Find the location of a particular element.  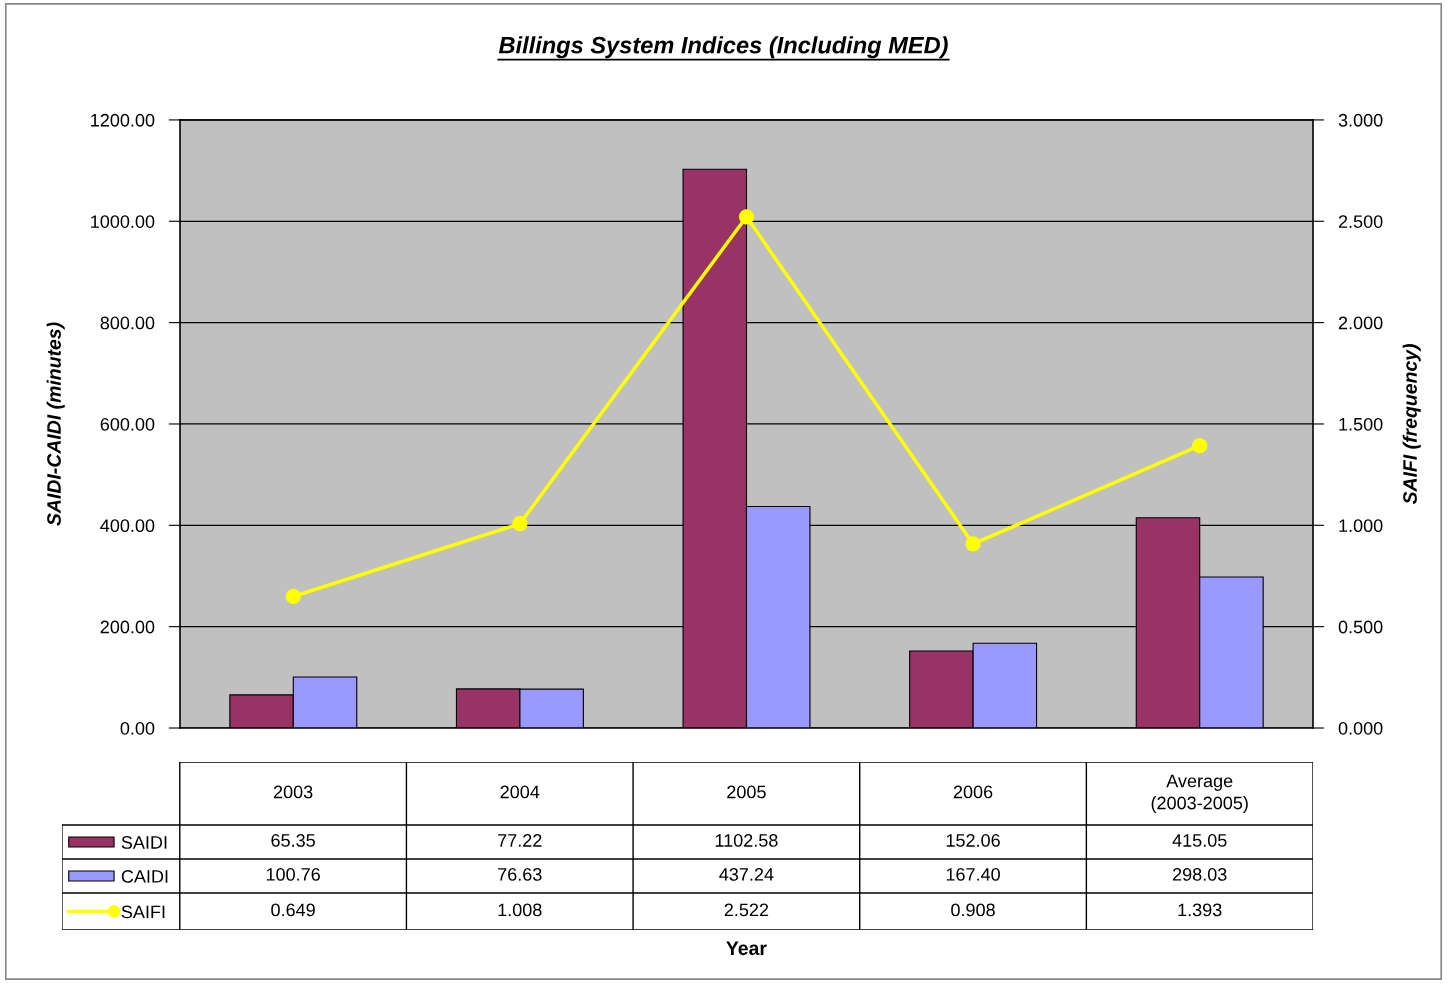

y-tick-label: 800.00 is located at coordinates (127, 323).